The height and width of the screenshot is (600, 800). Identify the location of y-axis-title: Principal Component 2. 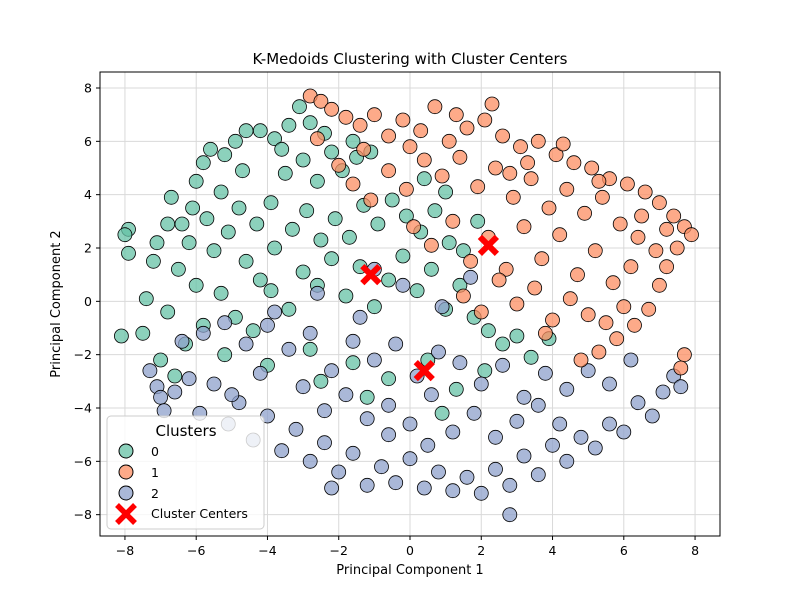
(56, 303).